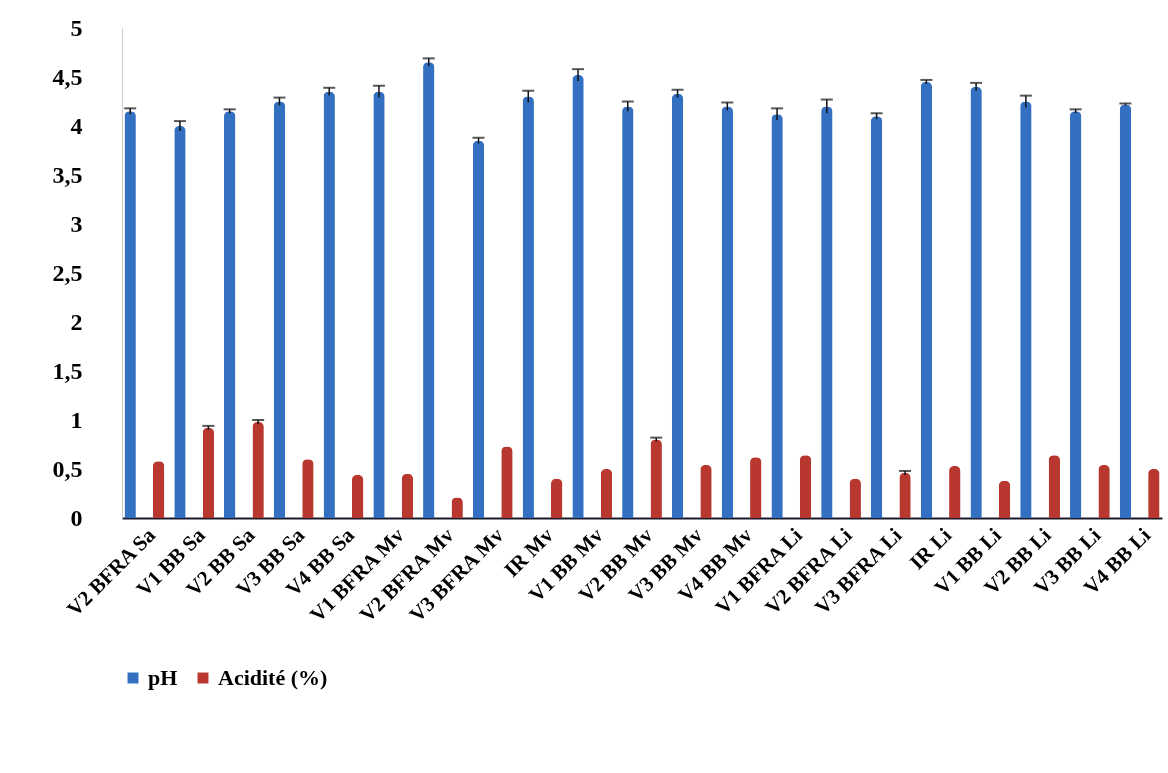 This screenshot has height=773, width=1168. What do you see at coordinates (76, 517) in the screenshot?
I see `y-tick-label: 0` at bounding box center [76, 517].